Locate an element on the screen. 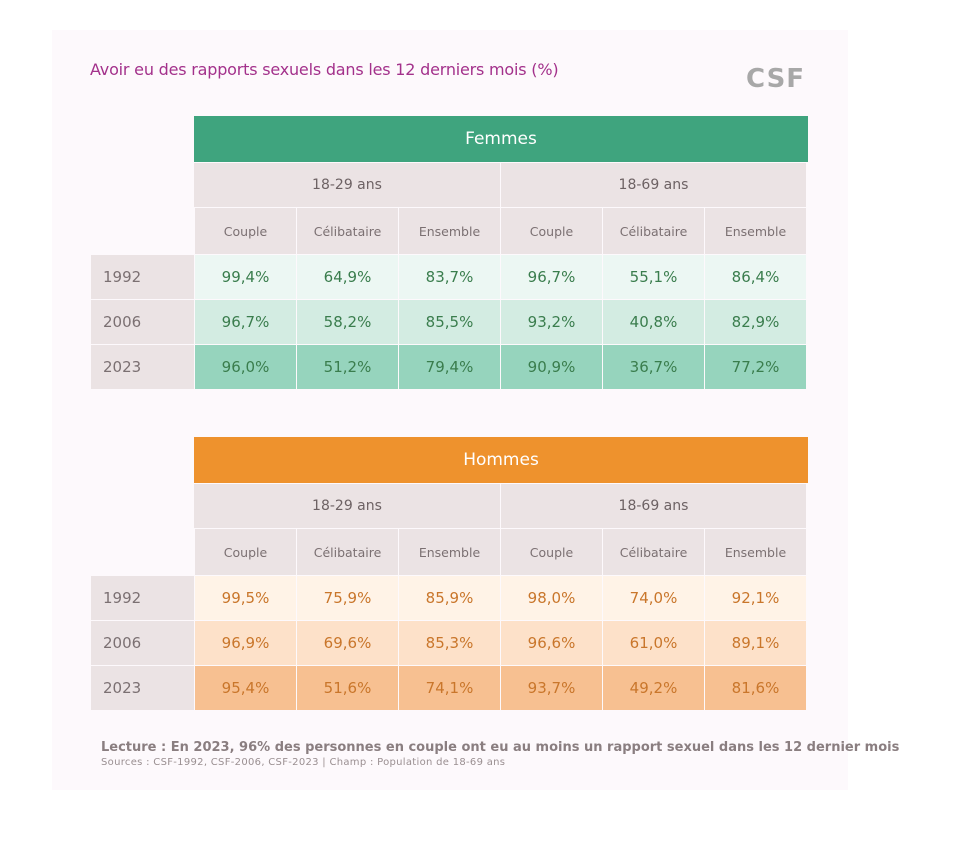 This screenshot has width=972, height=842. table-cell: 89,1% is located at coordinates (755, 643).